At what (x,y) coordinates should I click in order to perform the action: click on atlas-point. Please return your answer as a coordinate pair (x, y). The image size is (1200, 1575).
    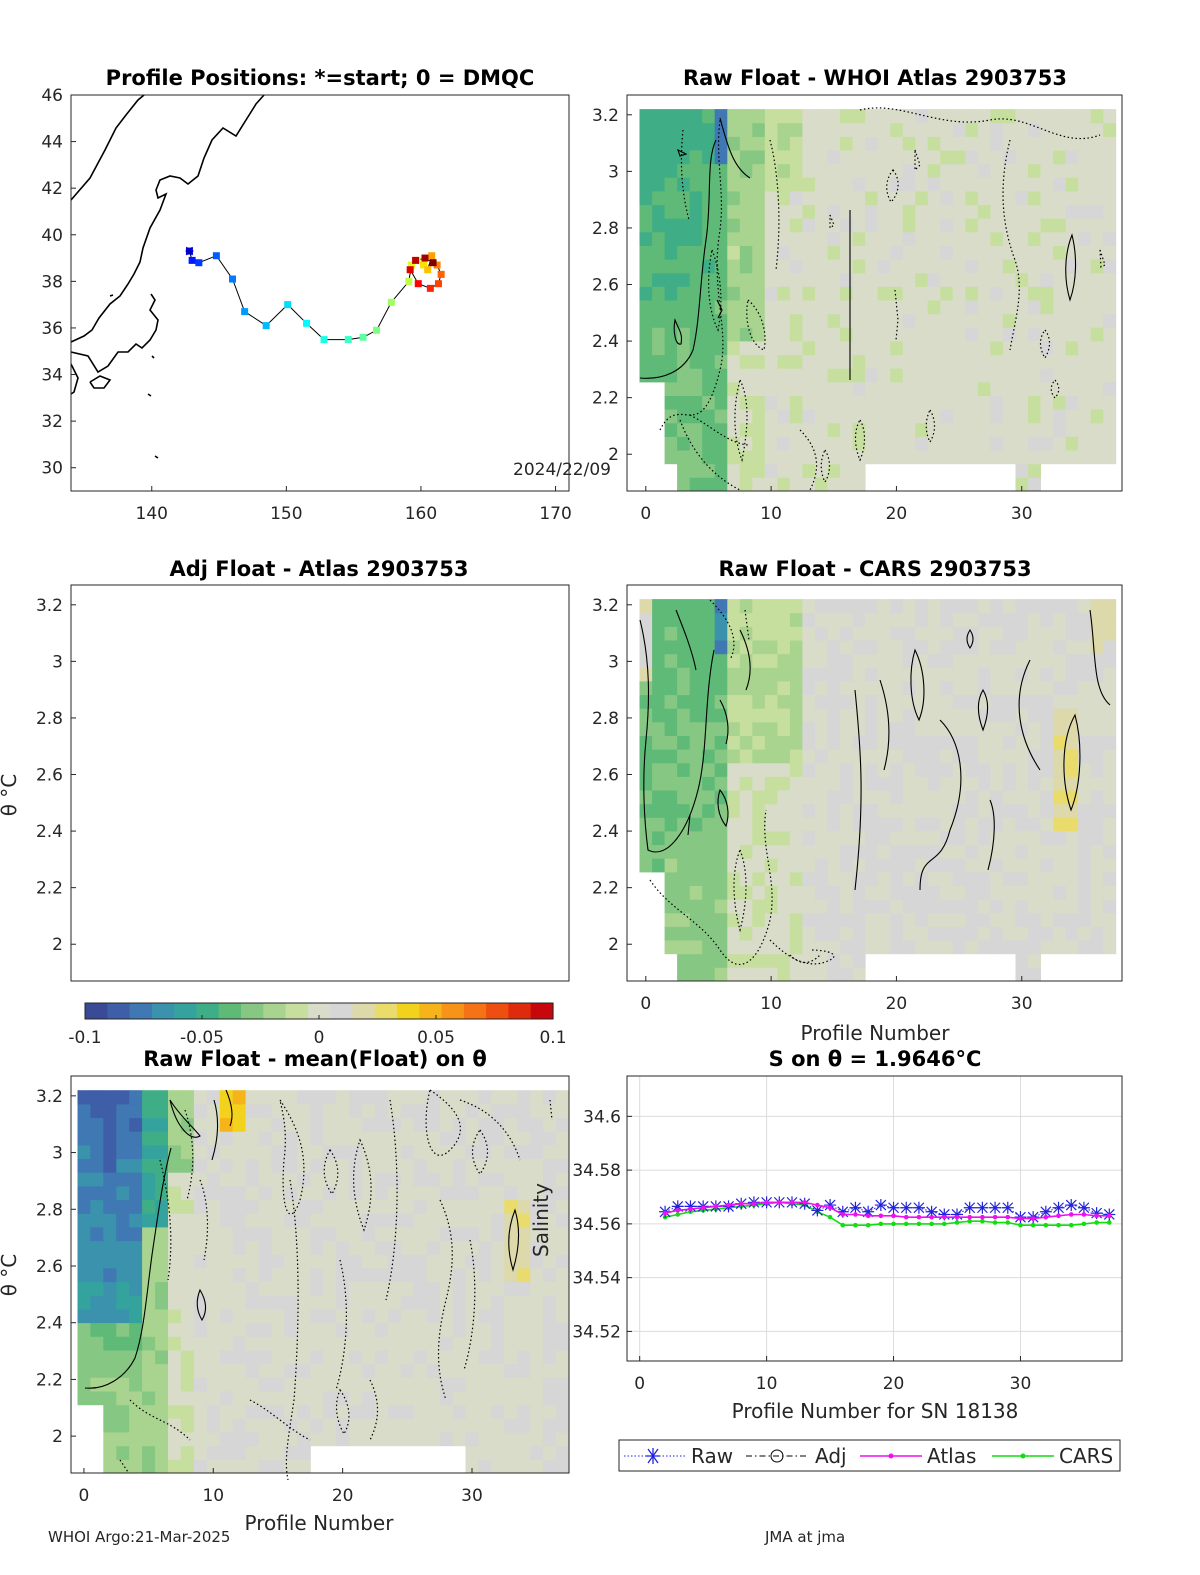
    Looking at the image, I should click on (1084, 1214).